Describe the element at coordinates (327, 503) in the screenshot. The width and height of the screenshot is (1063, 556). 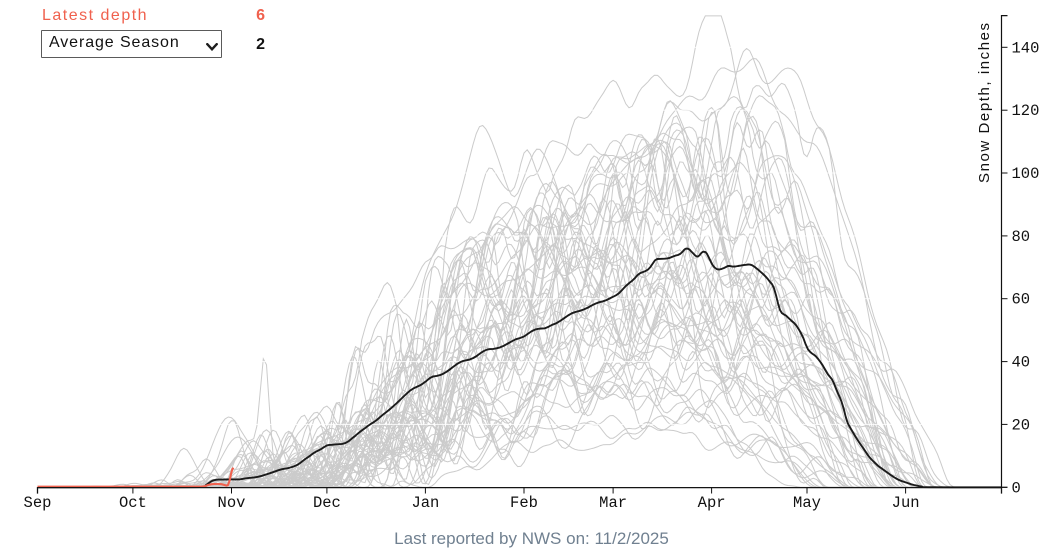
I see `svg-text: Dec` at that location.